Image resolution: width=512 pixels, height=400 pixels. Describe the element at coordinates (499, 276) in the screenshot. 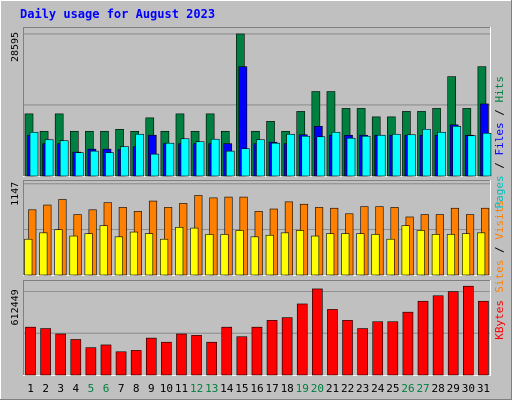

I see `legend-label-sites: Sites` at that location.